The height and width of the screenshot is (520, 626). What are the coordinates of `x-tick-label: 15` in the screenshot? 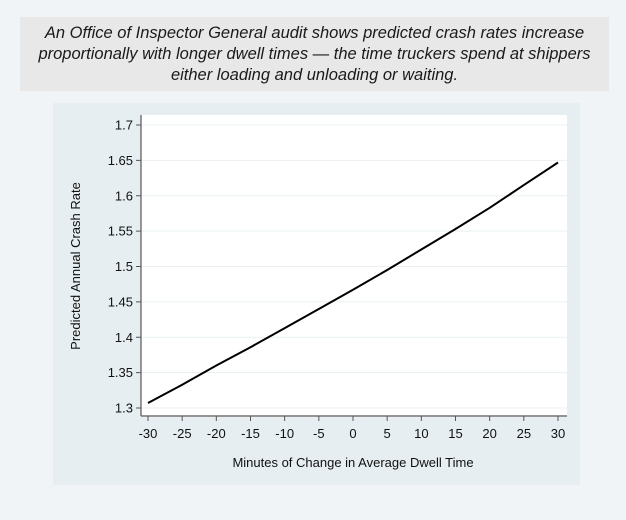 It's located at (455, 433).